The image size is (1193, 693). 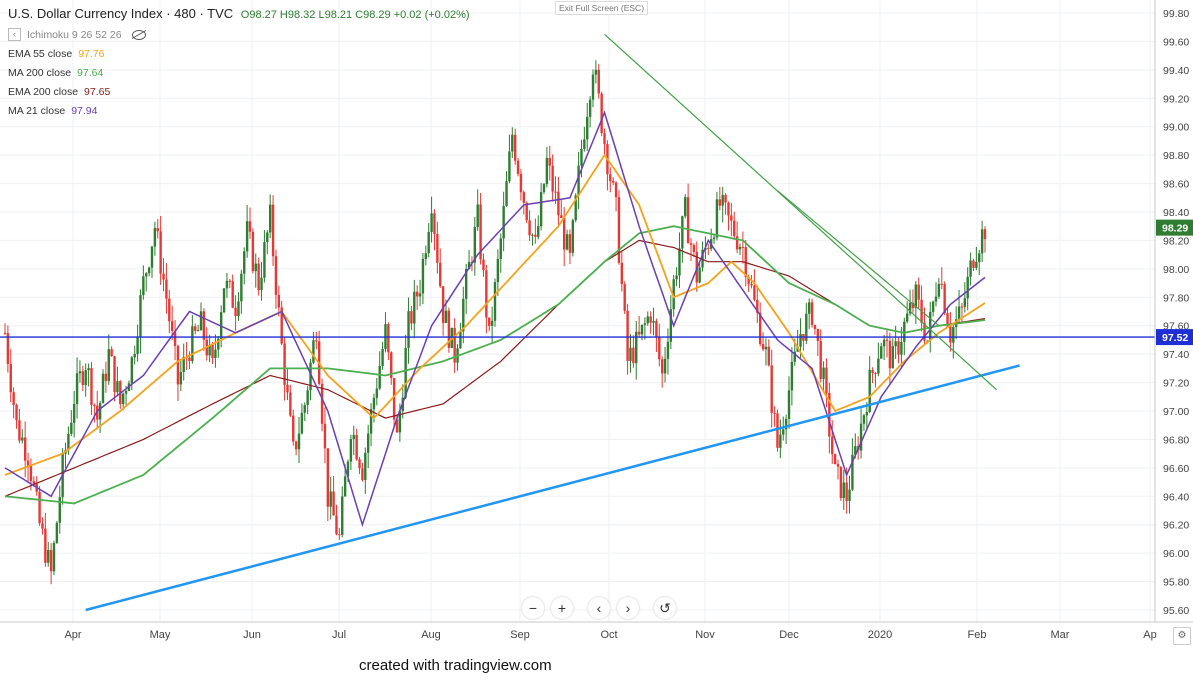 What do you see at coordinates (14, 34) in the screenshot?
I see `collapse-icon: ‹` at bounding box center [14, 34].